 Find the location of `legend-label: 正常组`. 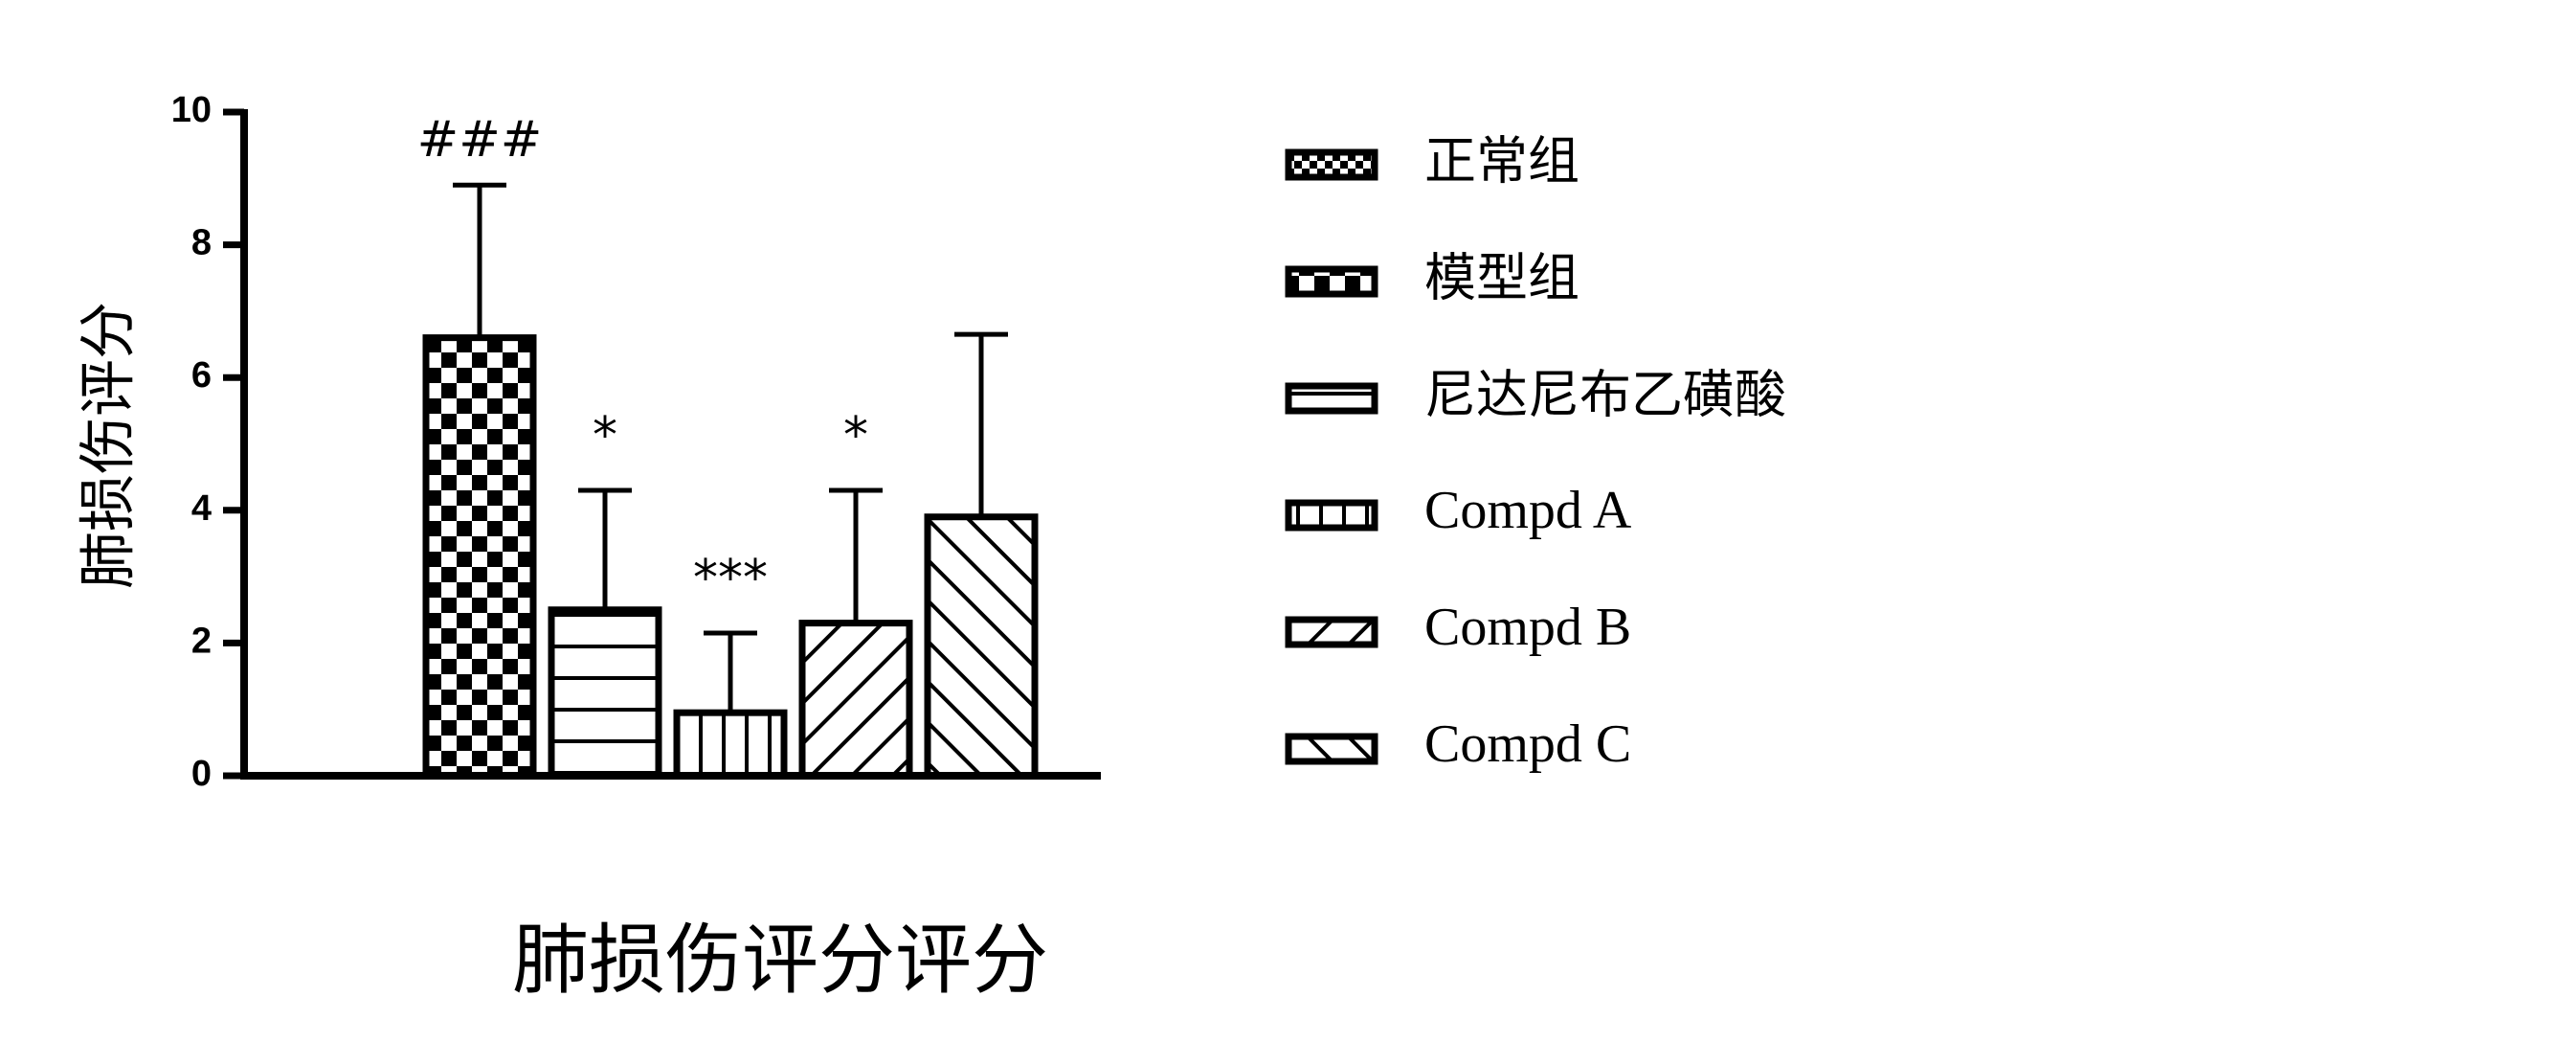

legend-label: 正常组 is located at coordinates (1501, 161).